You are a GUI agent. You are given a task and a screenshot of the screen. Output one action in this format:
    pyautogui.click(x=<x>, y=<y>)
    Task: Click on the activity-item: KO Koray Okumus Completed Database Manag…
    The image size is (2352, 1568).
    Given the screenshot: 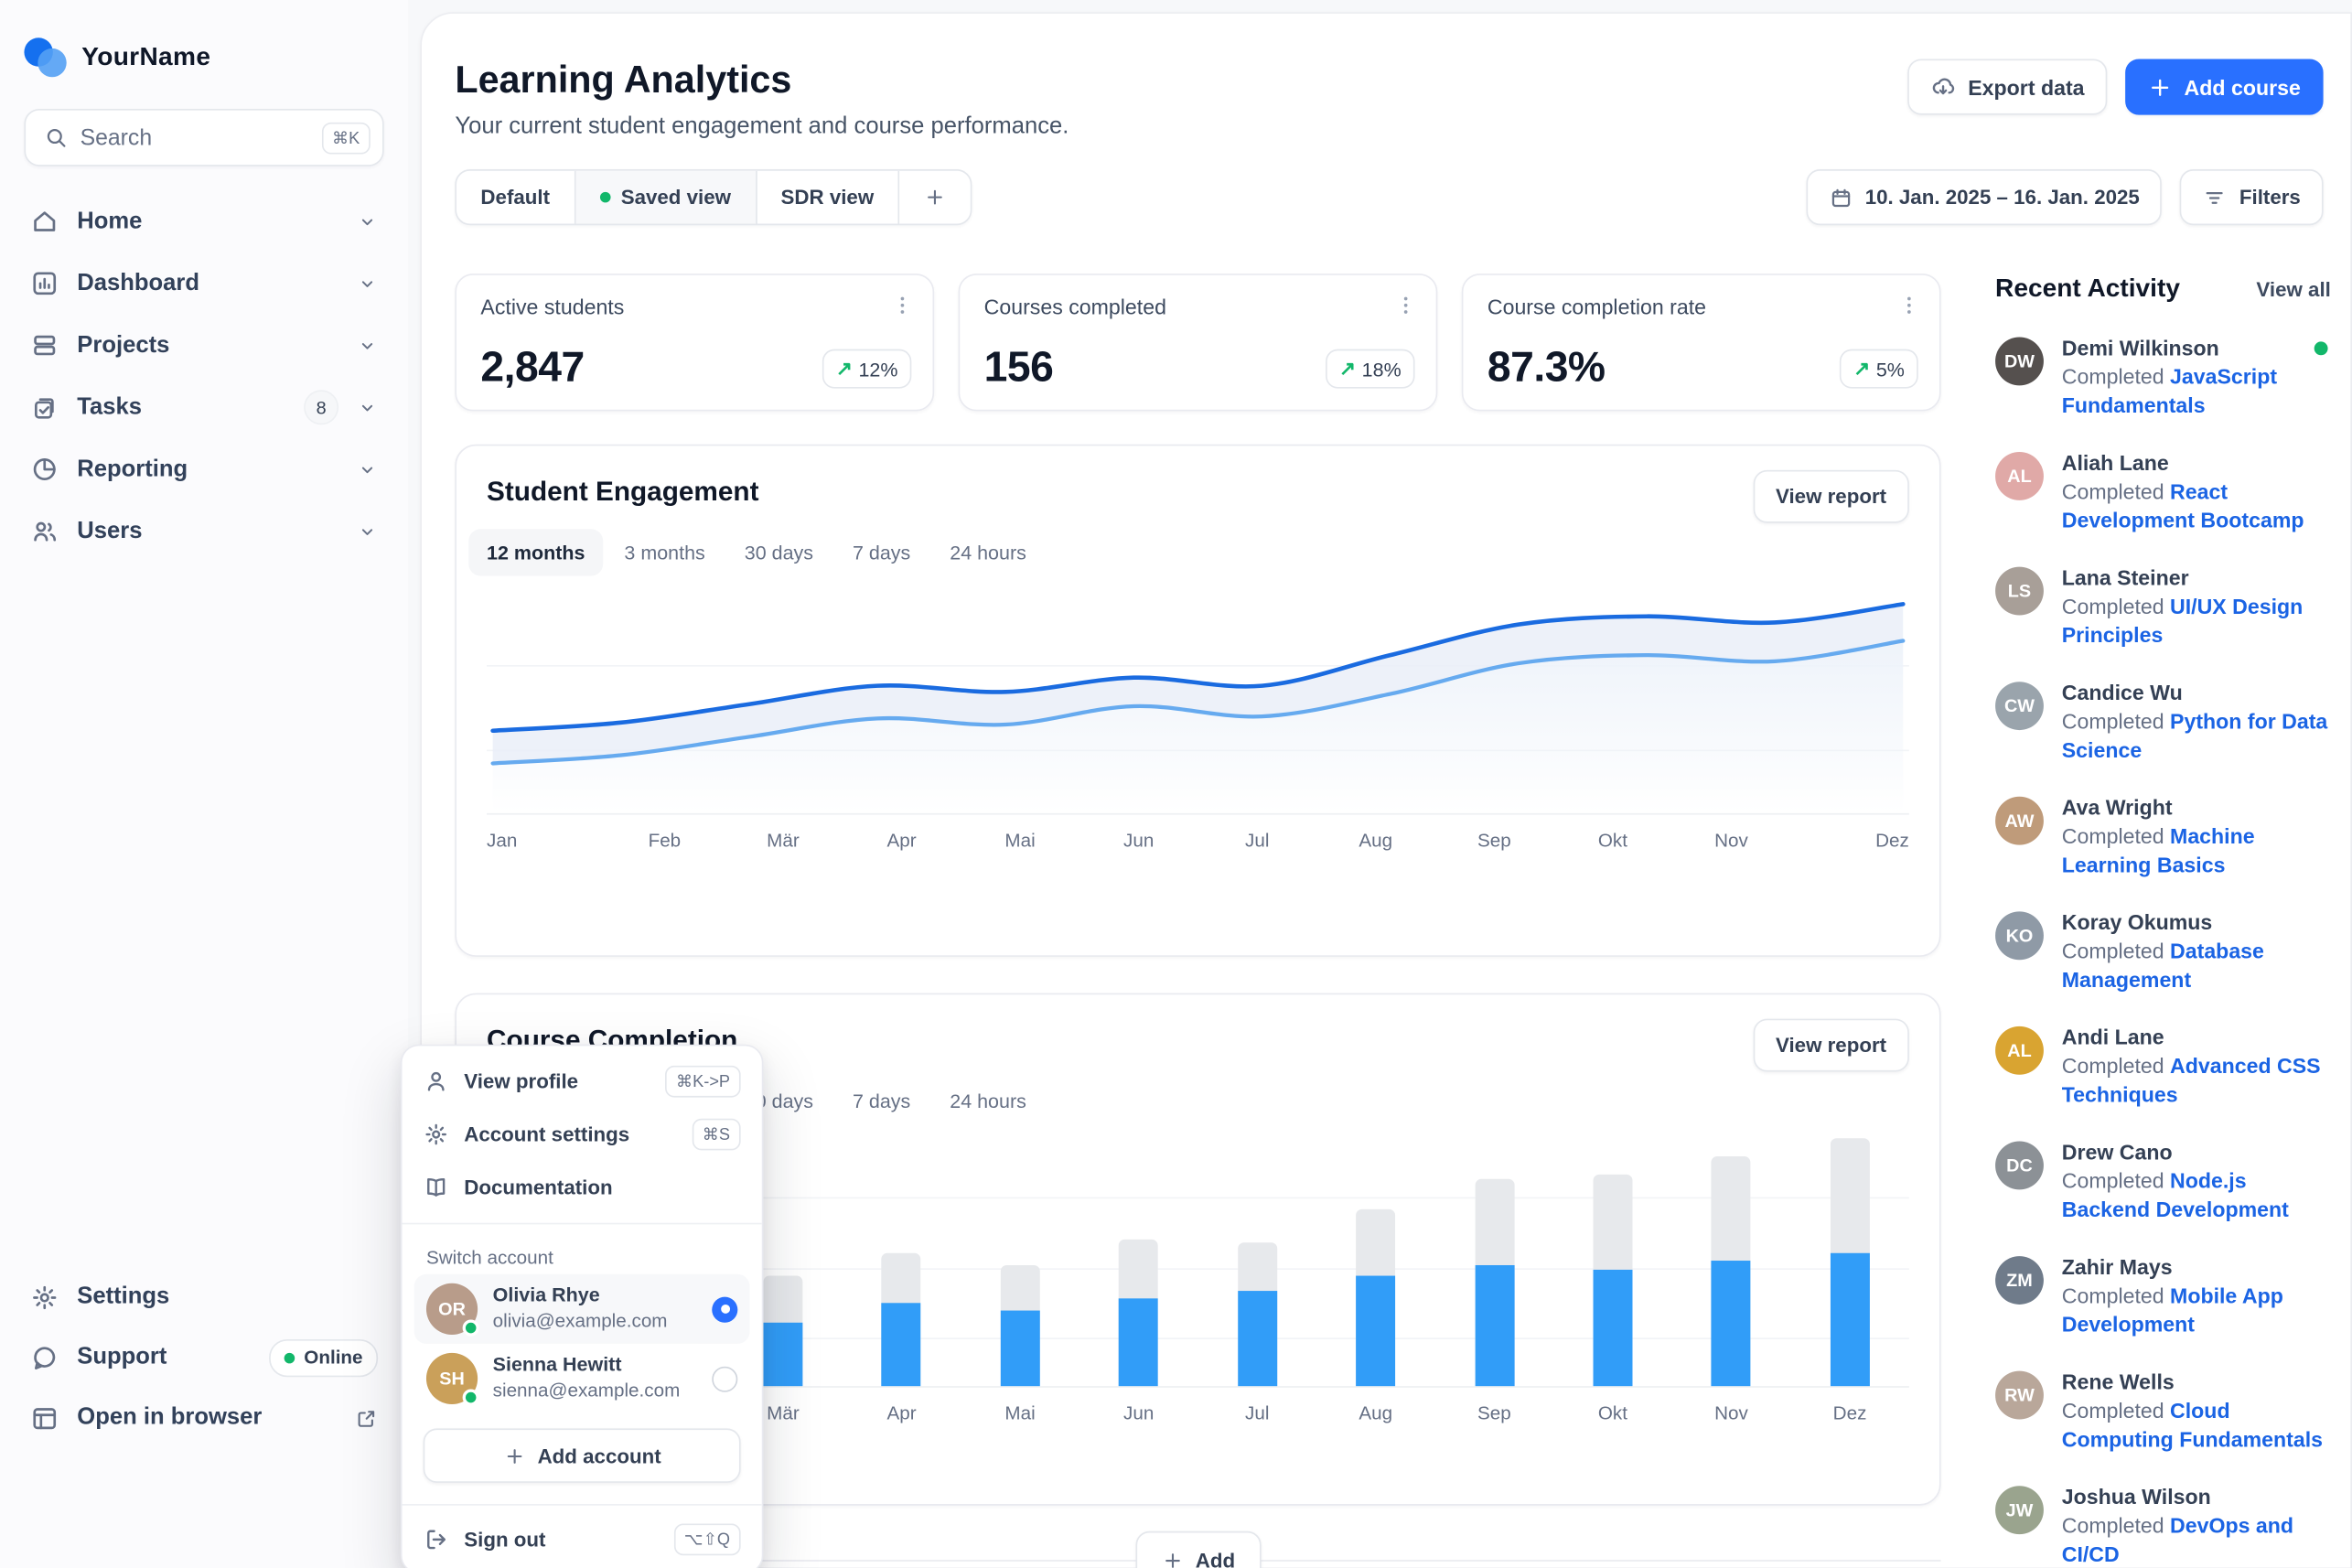 What is the action you would take?
    pyautogui.click(x=2163, y=951)
    